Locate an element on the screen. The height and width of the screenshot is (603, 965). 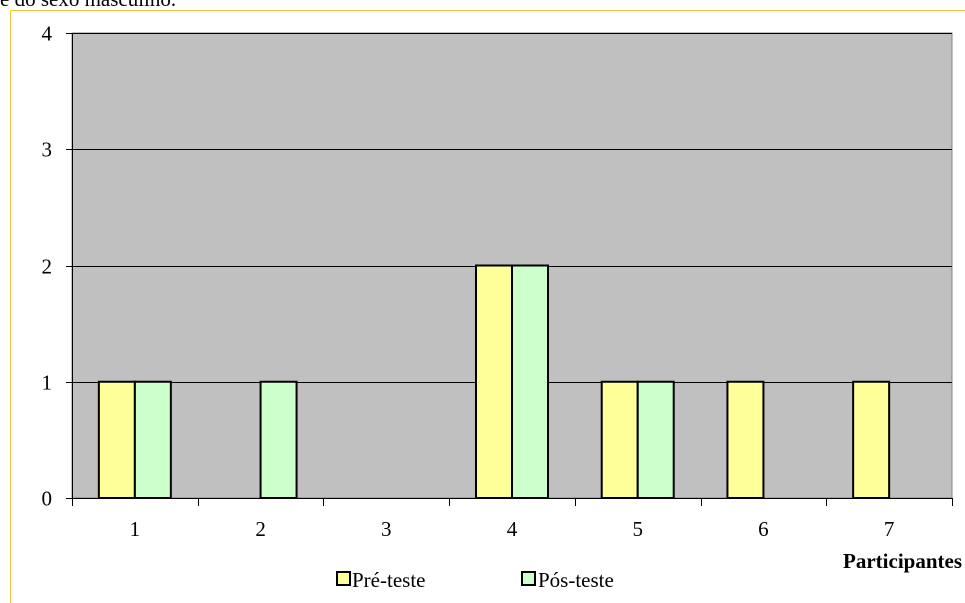
x-axis-title: Participantes is located at coordinates (902, 561).